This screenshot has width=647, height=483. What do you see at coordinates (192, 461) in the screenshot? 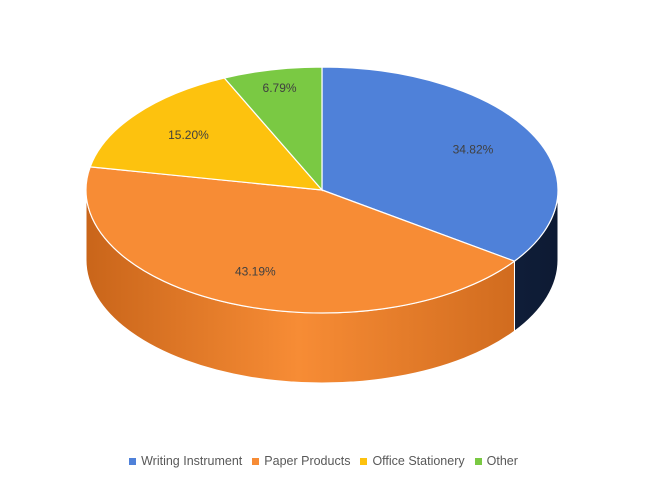
I see `legend-label: Writing Instrument` at bounding box center [192, 461].